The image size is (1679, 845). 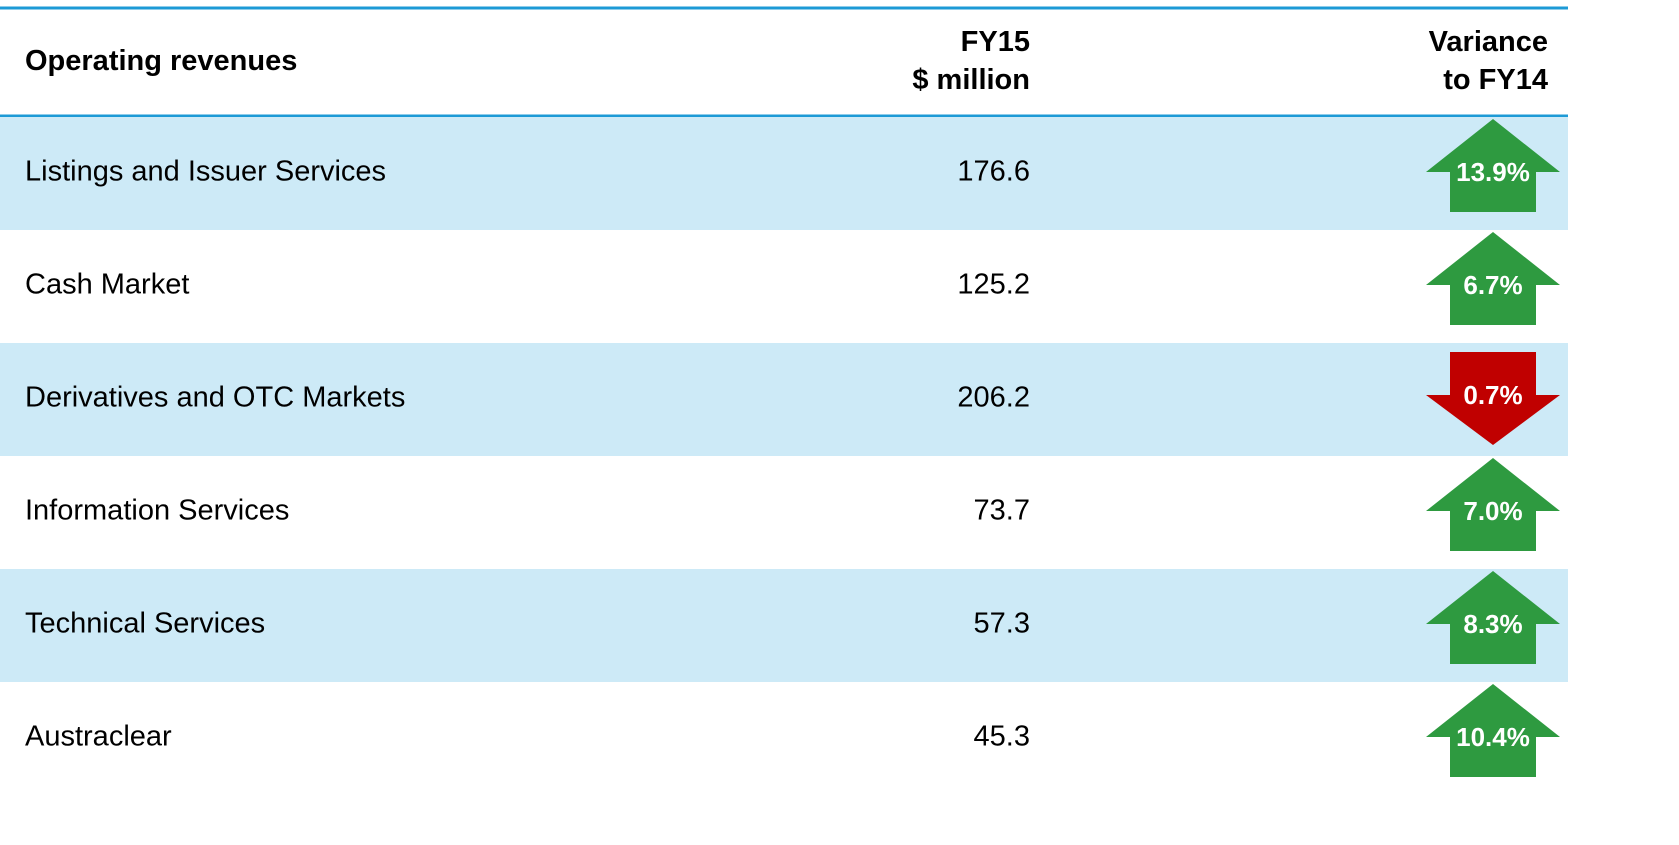 I want to click on row-label: Derivatives and OTC Markets, so click(x=215, y=398).